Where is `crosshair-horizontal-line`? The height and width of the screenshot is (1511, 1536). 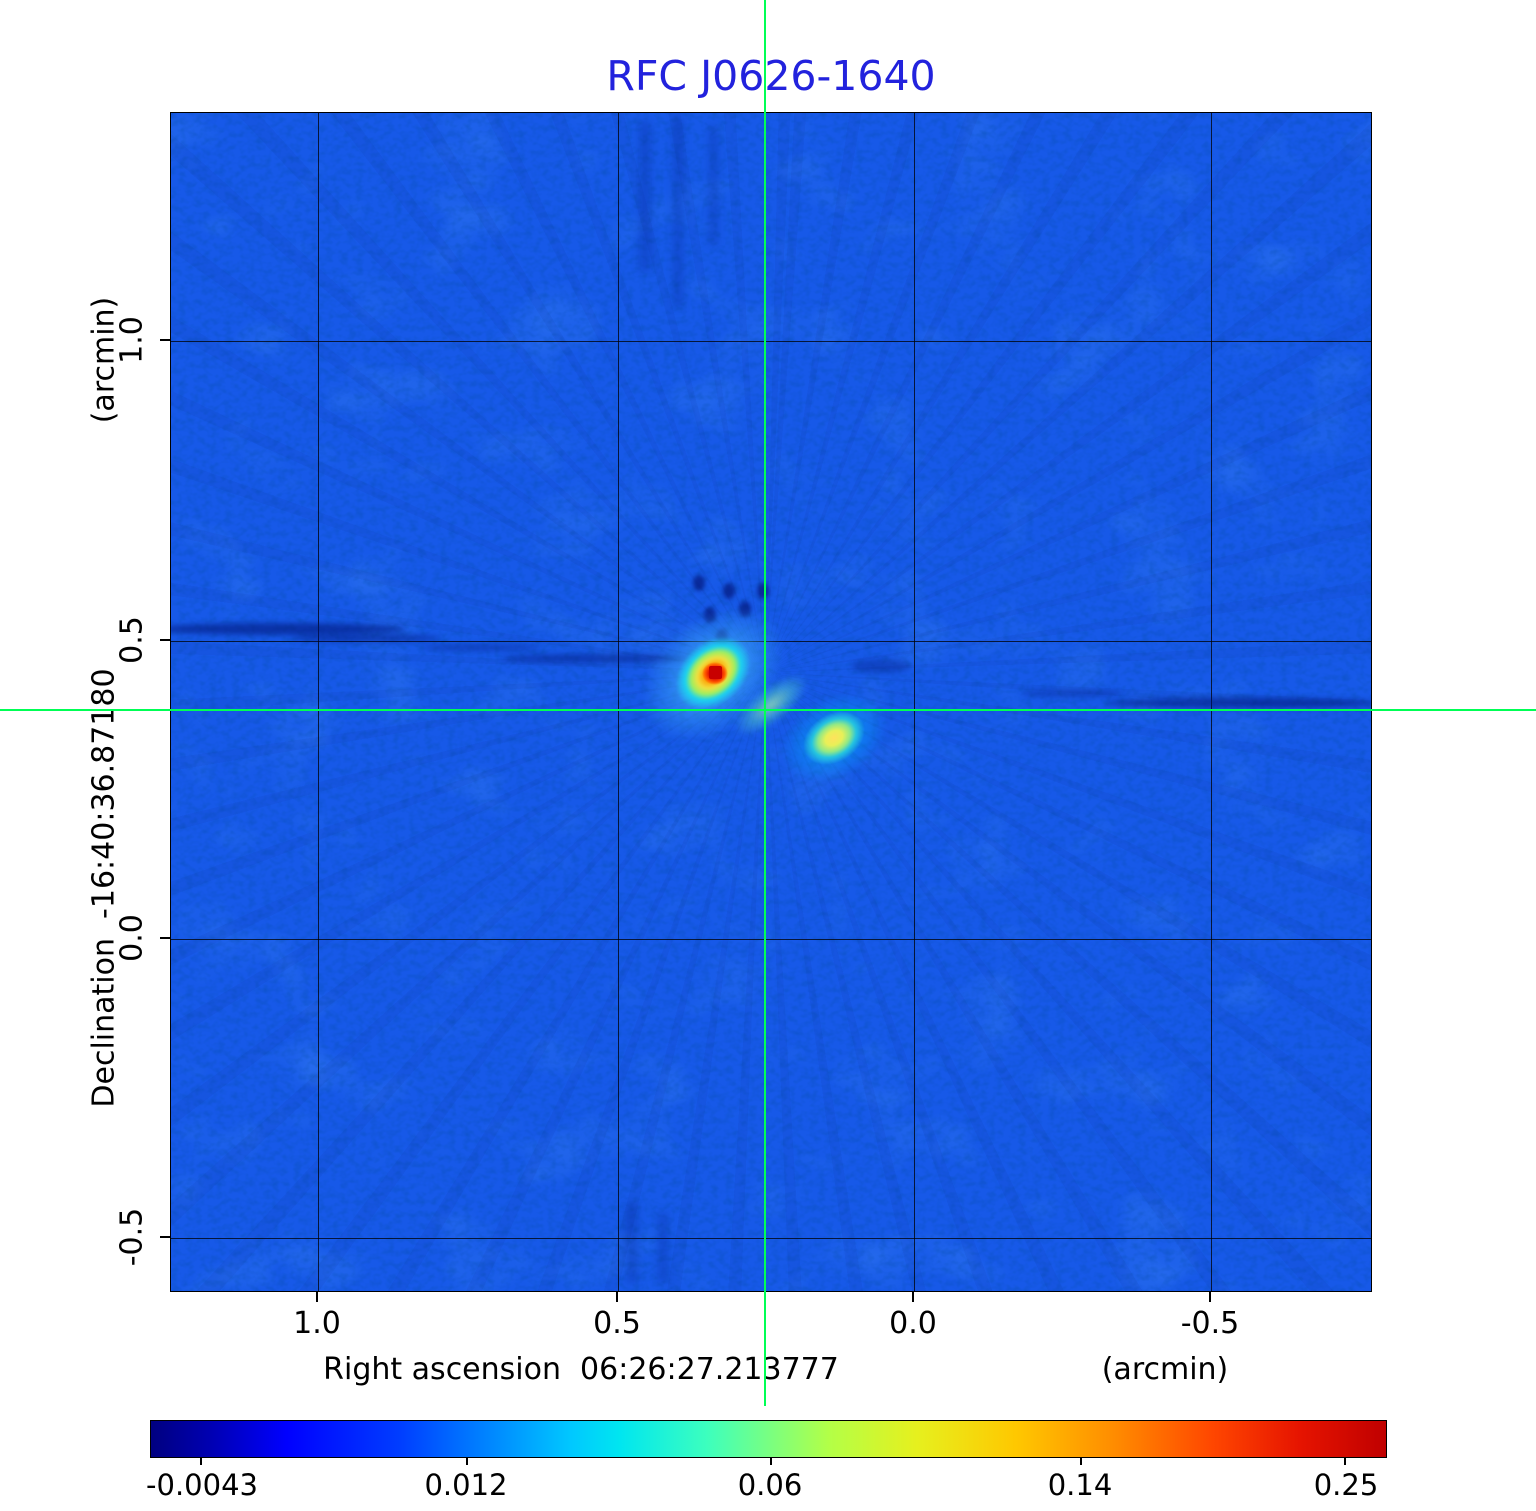
crosshair-horizontal-line is located at coordinates (768, 710).